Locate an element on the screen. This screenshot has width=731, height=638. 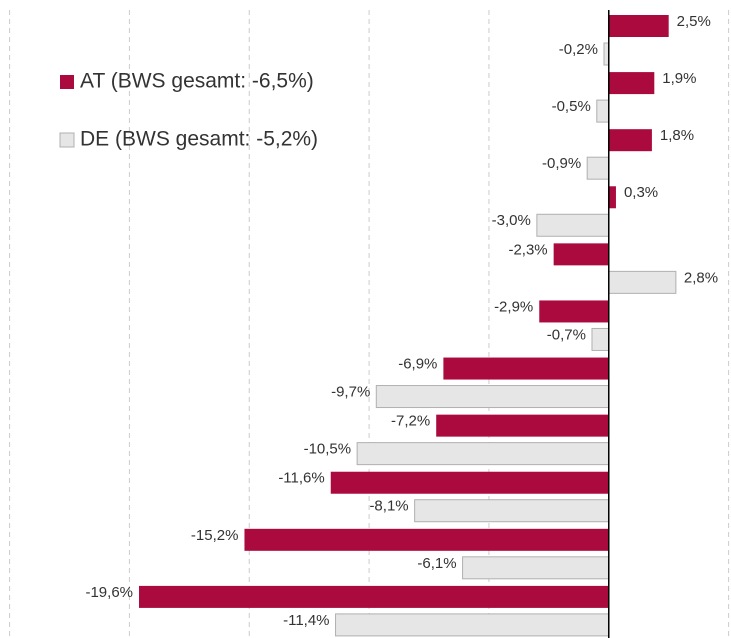
data-label: 2,8% is located at coordinates (701, 277).